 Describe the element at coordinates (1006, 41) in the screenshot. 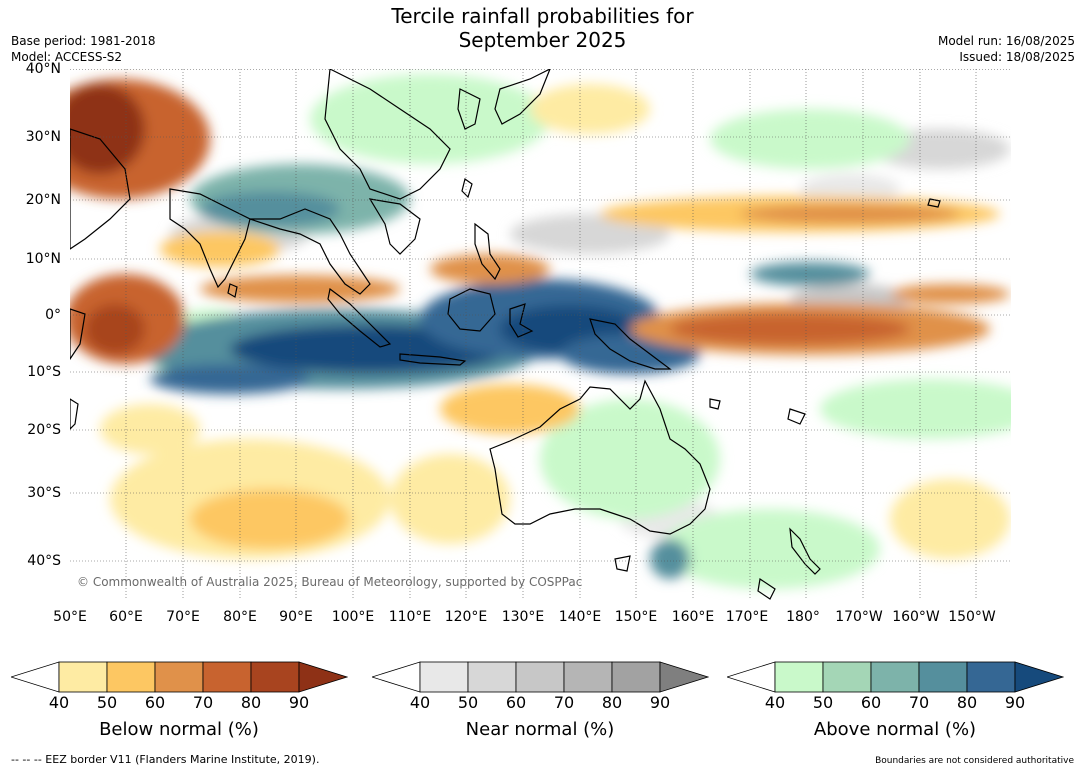

I see `model-run-text: Model run: 16/08/2025` at that location.